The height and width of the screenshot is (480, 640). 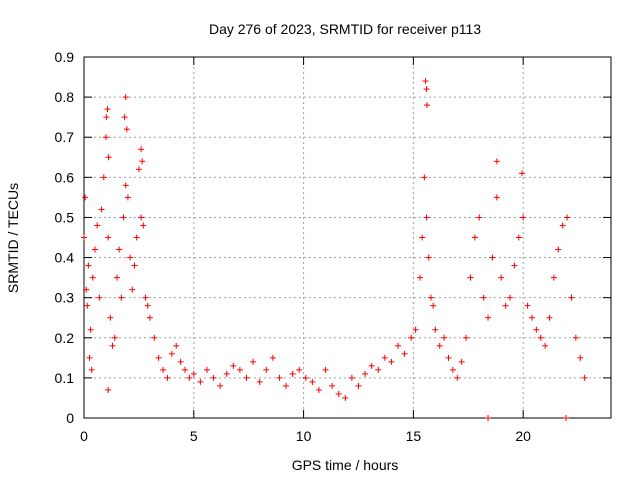 What do you see at coordinates (65, 298) in the screenshot?
I see `y-tick-label: 0.3` at bounding box center [65, 298].